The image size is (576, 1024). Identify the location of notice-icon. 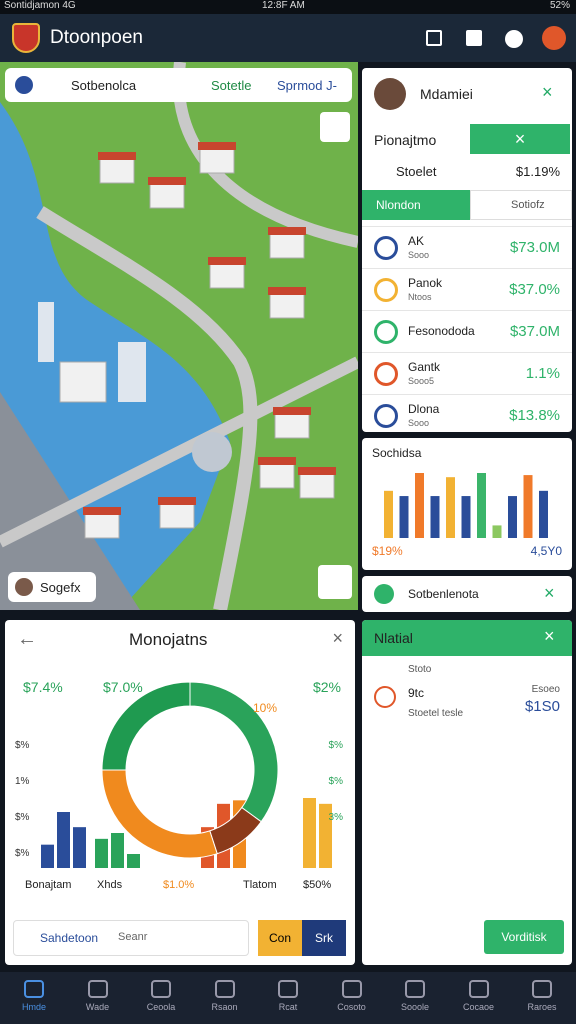
(384, 594).